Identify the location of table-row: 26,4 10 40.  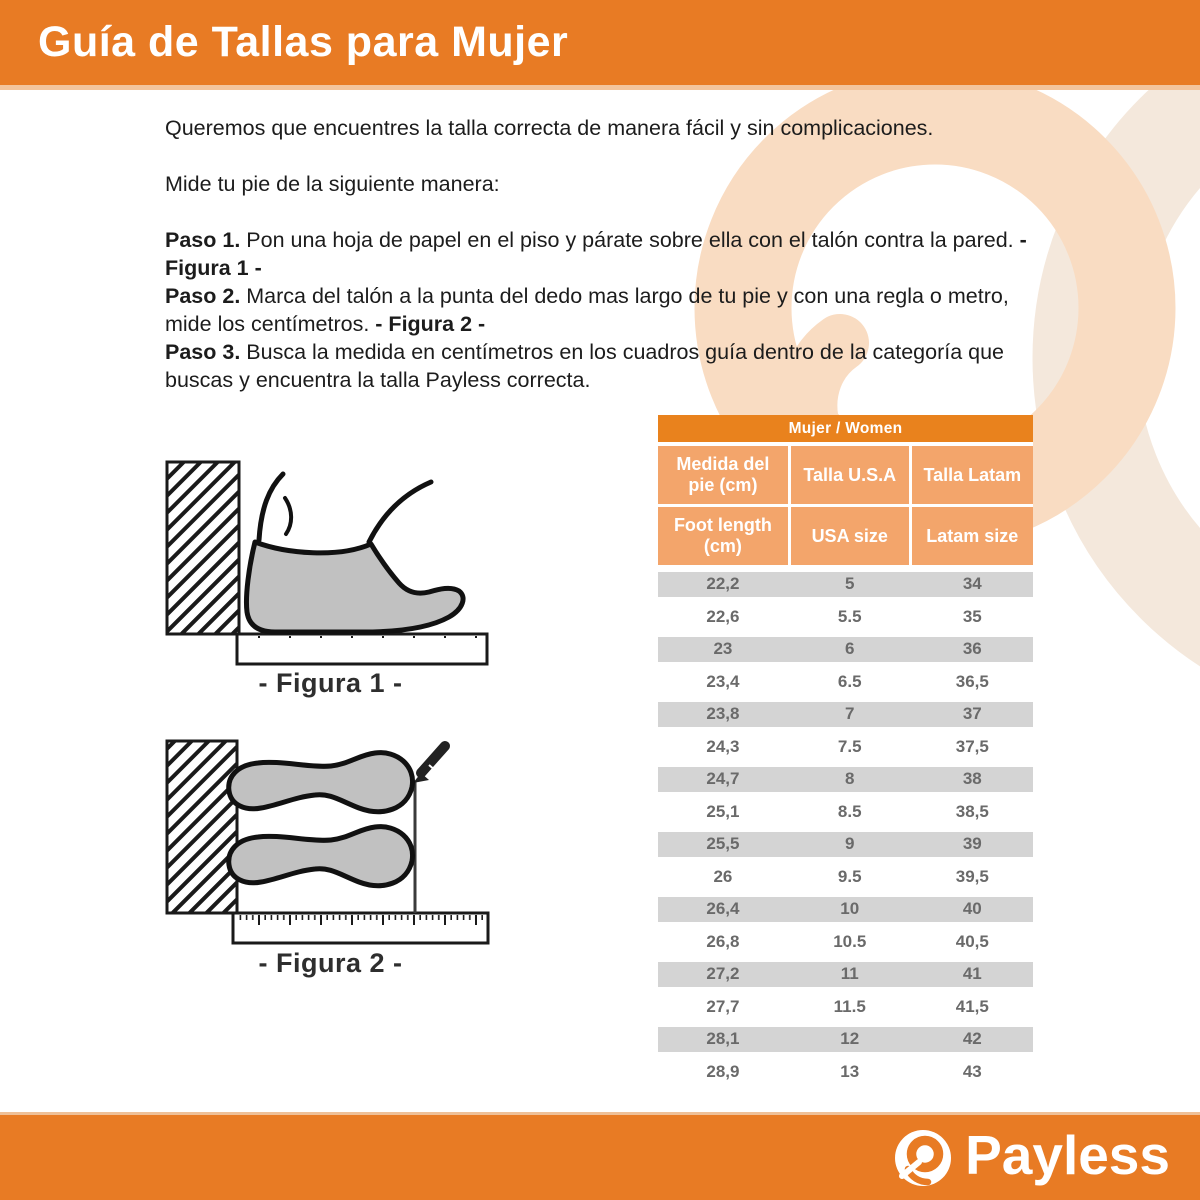
(845, 909).